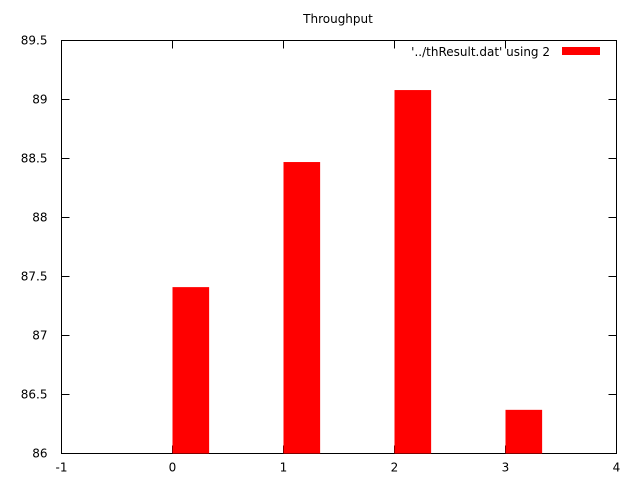 The image size is (640, 480). I want to click on x-tick-label: 3, so click(506, 468).